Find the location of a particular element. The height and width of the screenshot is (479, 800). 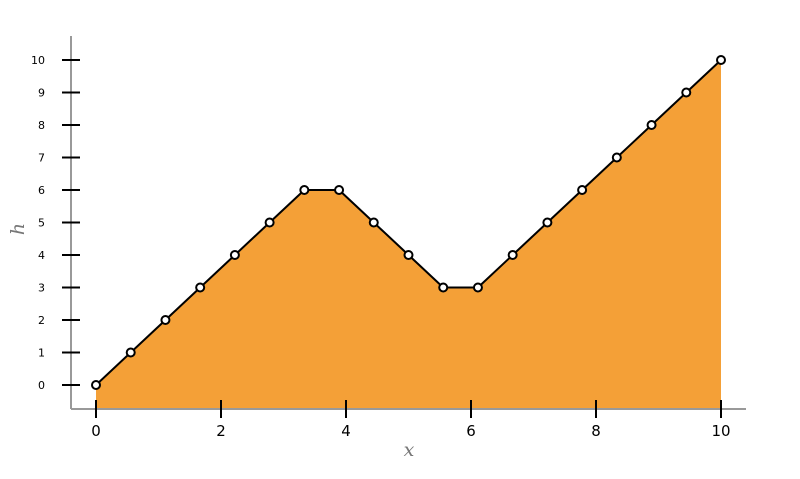

x-tick-label-10: 10 is located at coordinates (720, 431).